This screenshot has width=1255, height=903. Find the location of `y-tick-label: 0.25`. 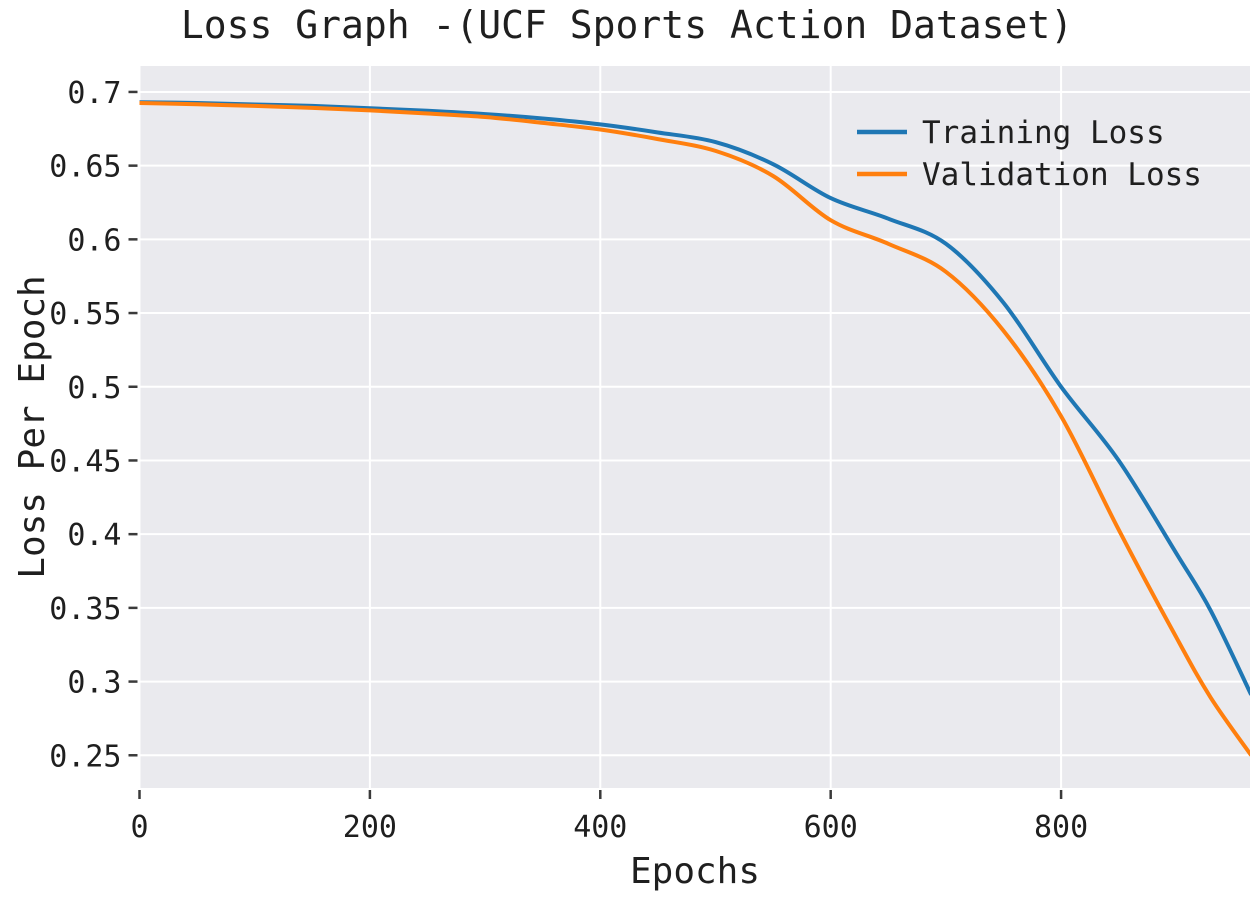

y-tick-label: 0.25 is located at coordinates (85, 756).